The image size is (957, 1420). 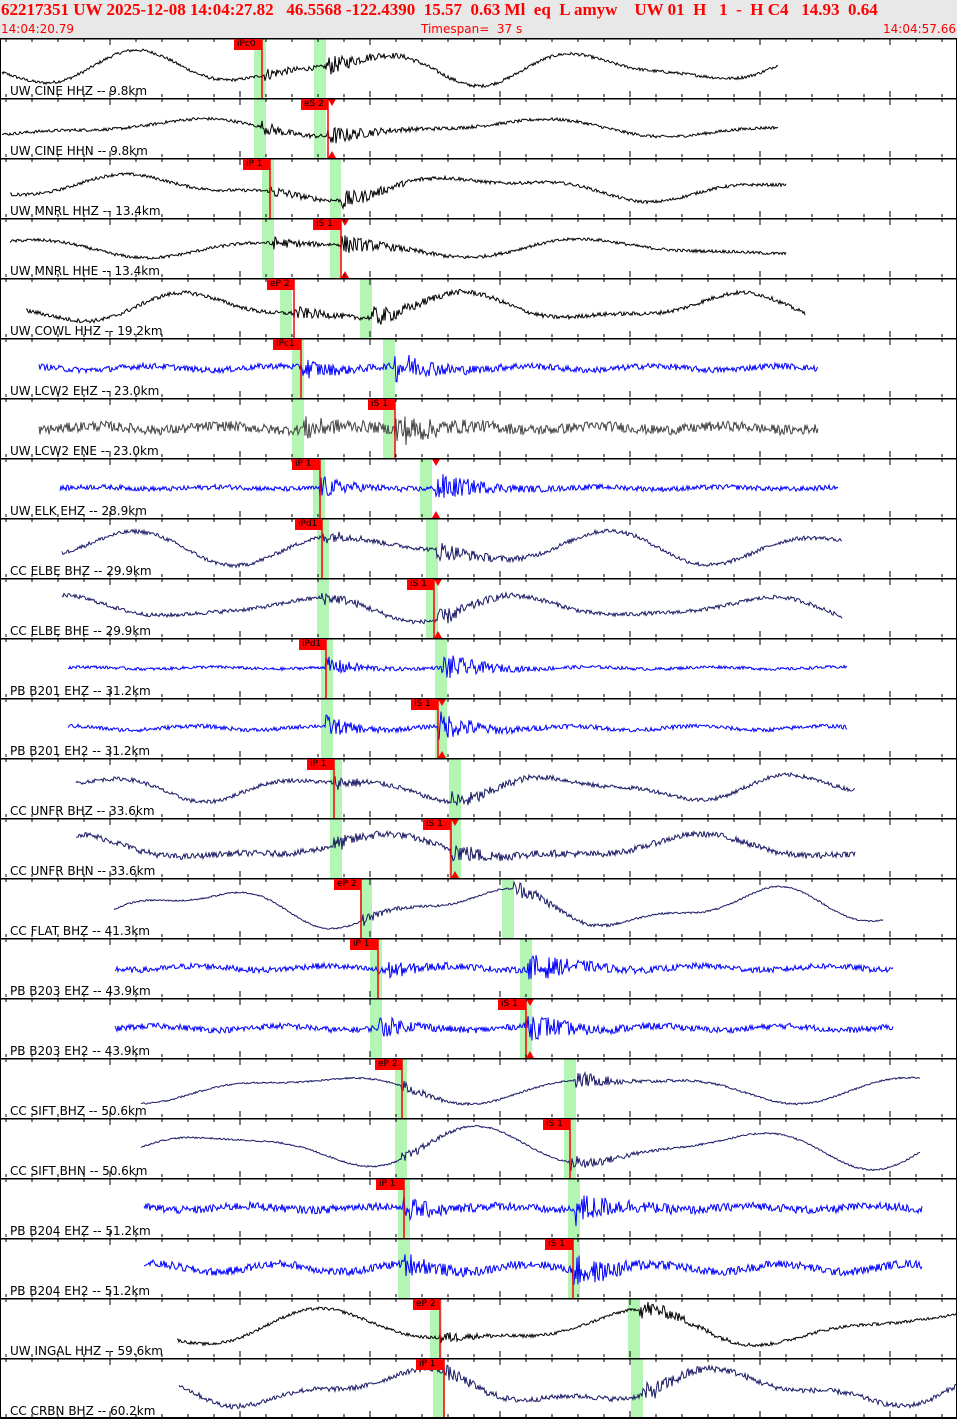 I want to click on trace-row: iPc1 UW LCW2 EHZ -- 23.0km, so click(x=478, y=368).